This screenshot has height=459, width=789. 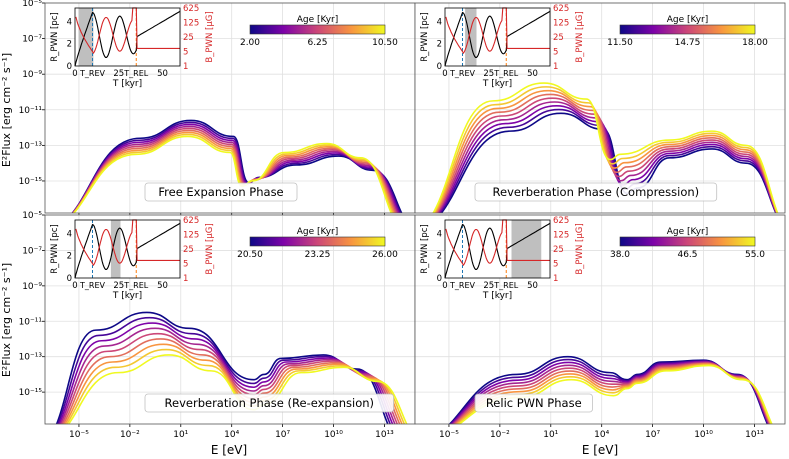 What do you see at coordinates (703, 435) in the screenshot?
I see `x-tick-label: 10¹⁰` at bounding box center [703, 435].